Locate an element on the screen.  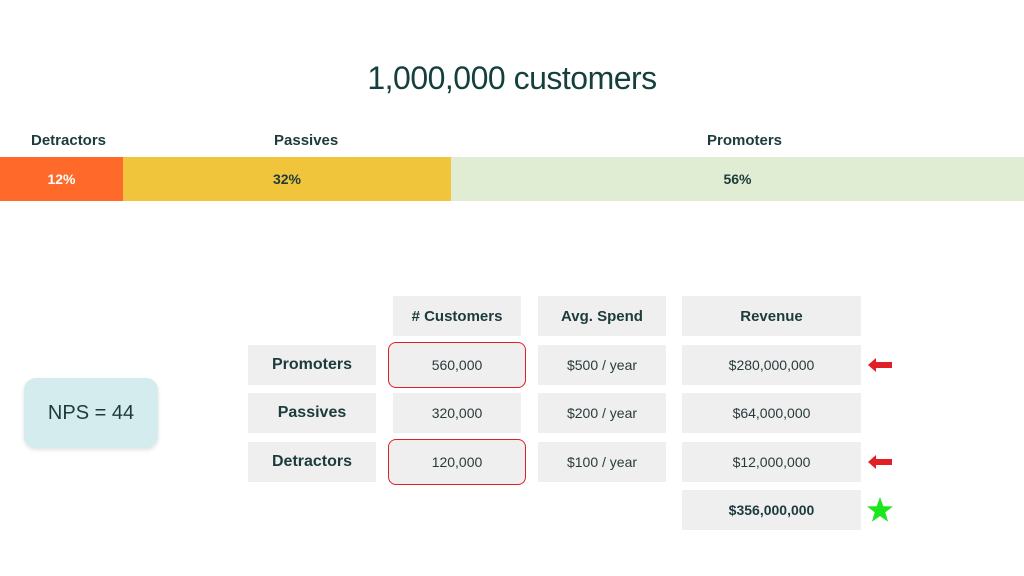
page-title: 1,000,000 customers is located at coordinates (512, 78).